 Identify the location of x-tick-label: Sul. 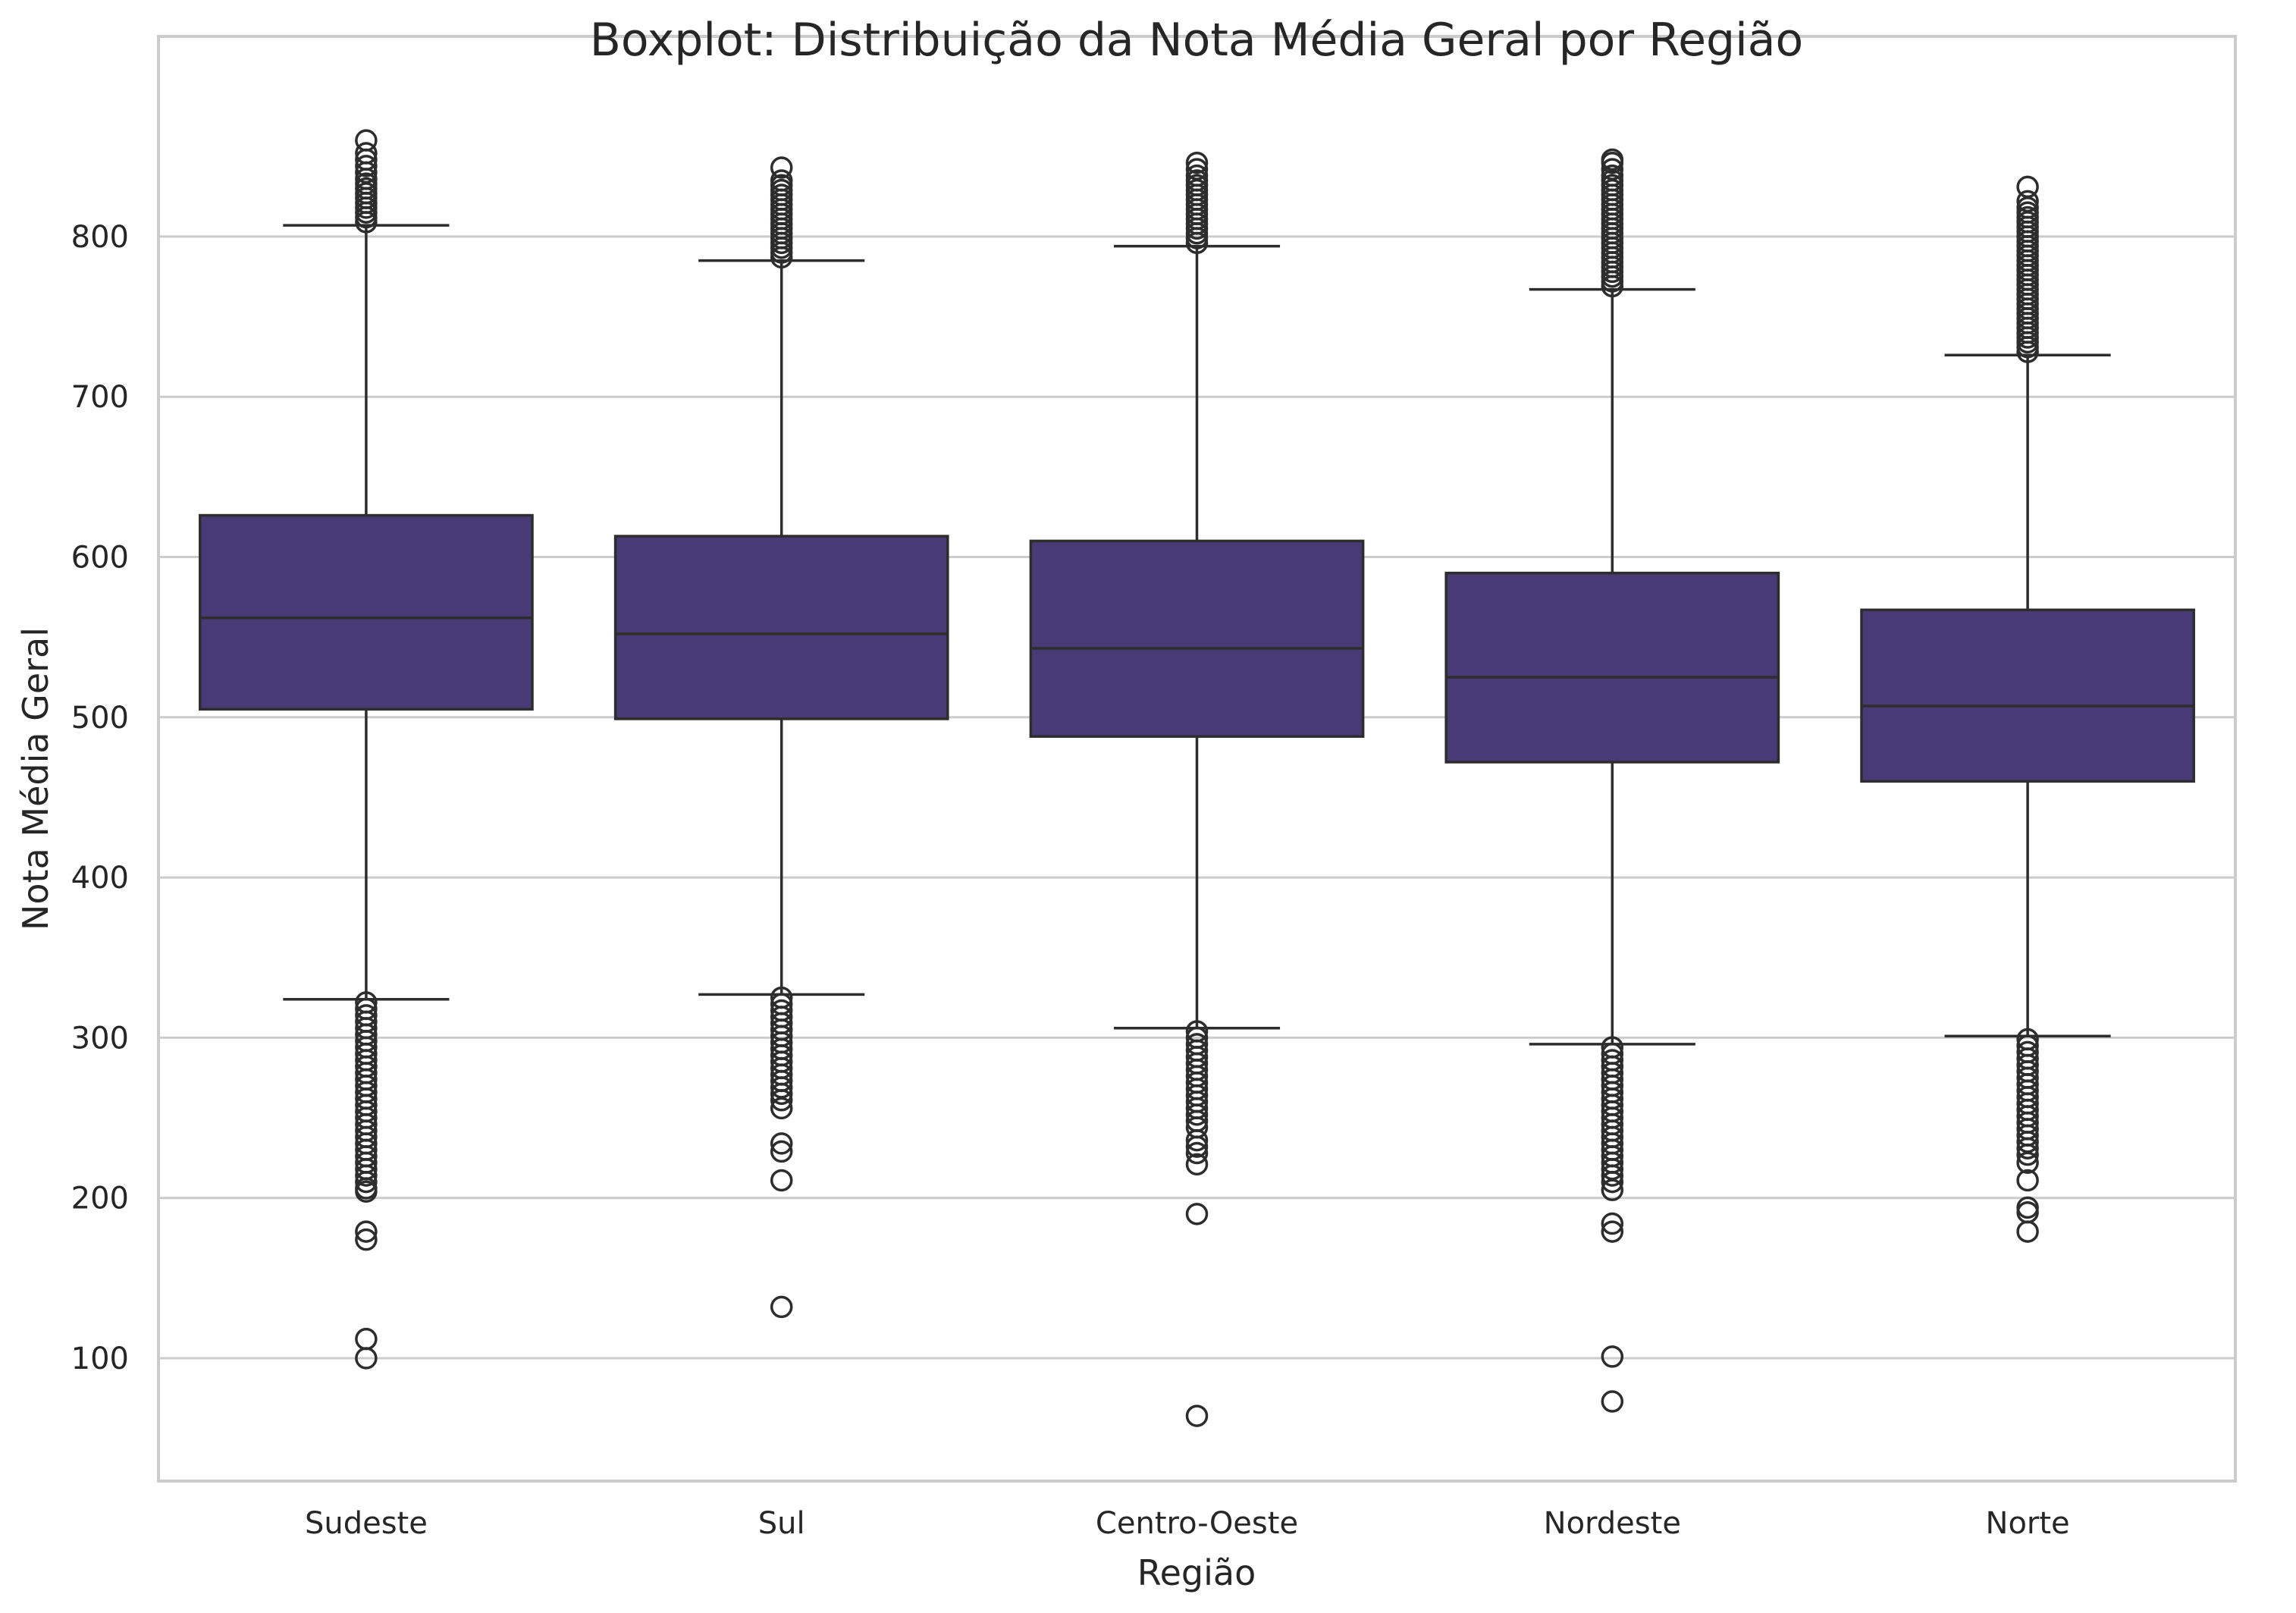
(781, 1523).